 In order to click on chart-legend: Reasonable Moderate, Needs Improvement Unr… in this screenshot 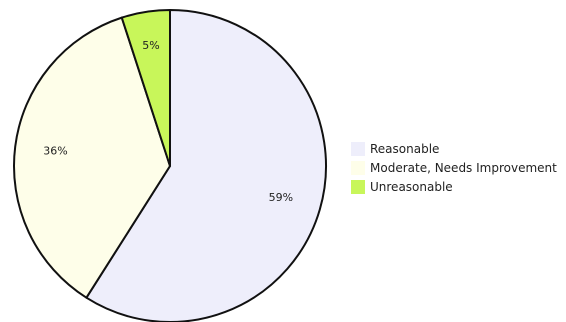, I will do `click(454, 167)`.